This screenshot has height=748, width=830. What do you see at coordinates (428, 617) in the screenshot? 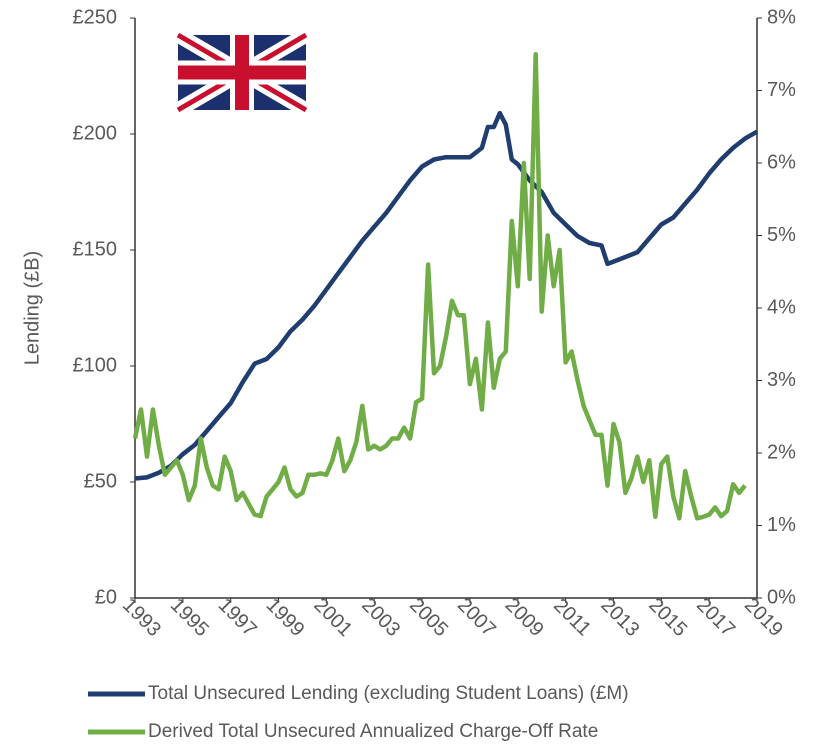
I see `x-tick-label: 2005` at bounding box center [428, 617].